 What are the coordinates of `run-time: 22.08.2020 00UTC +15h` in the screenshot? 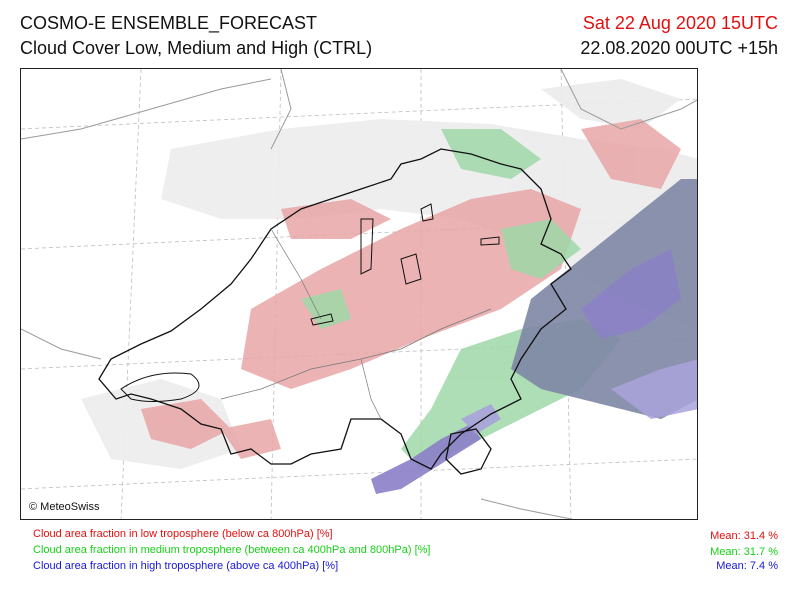 It's located at (679, 48).